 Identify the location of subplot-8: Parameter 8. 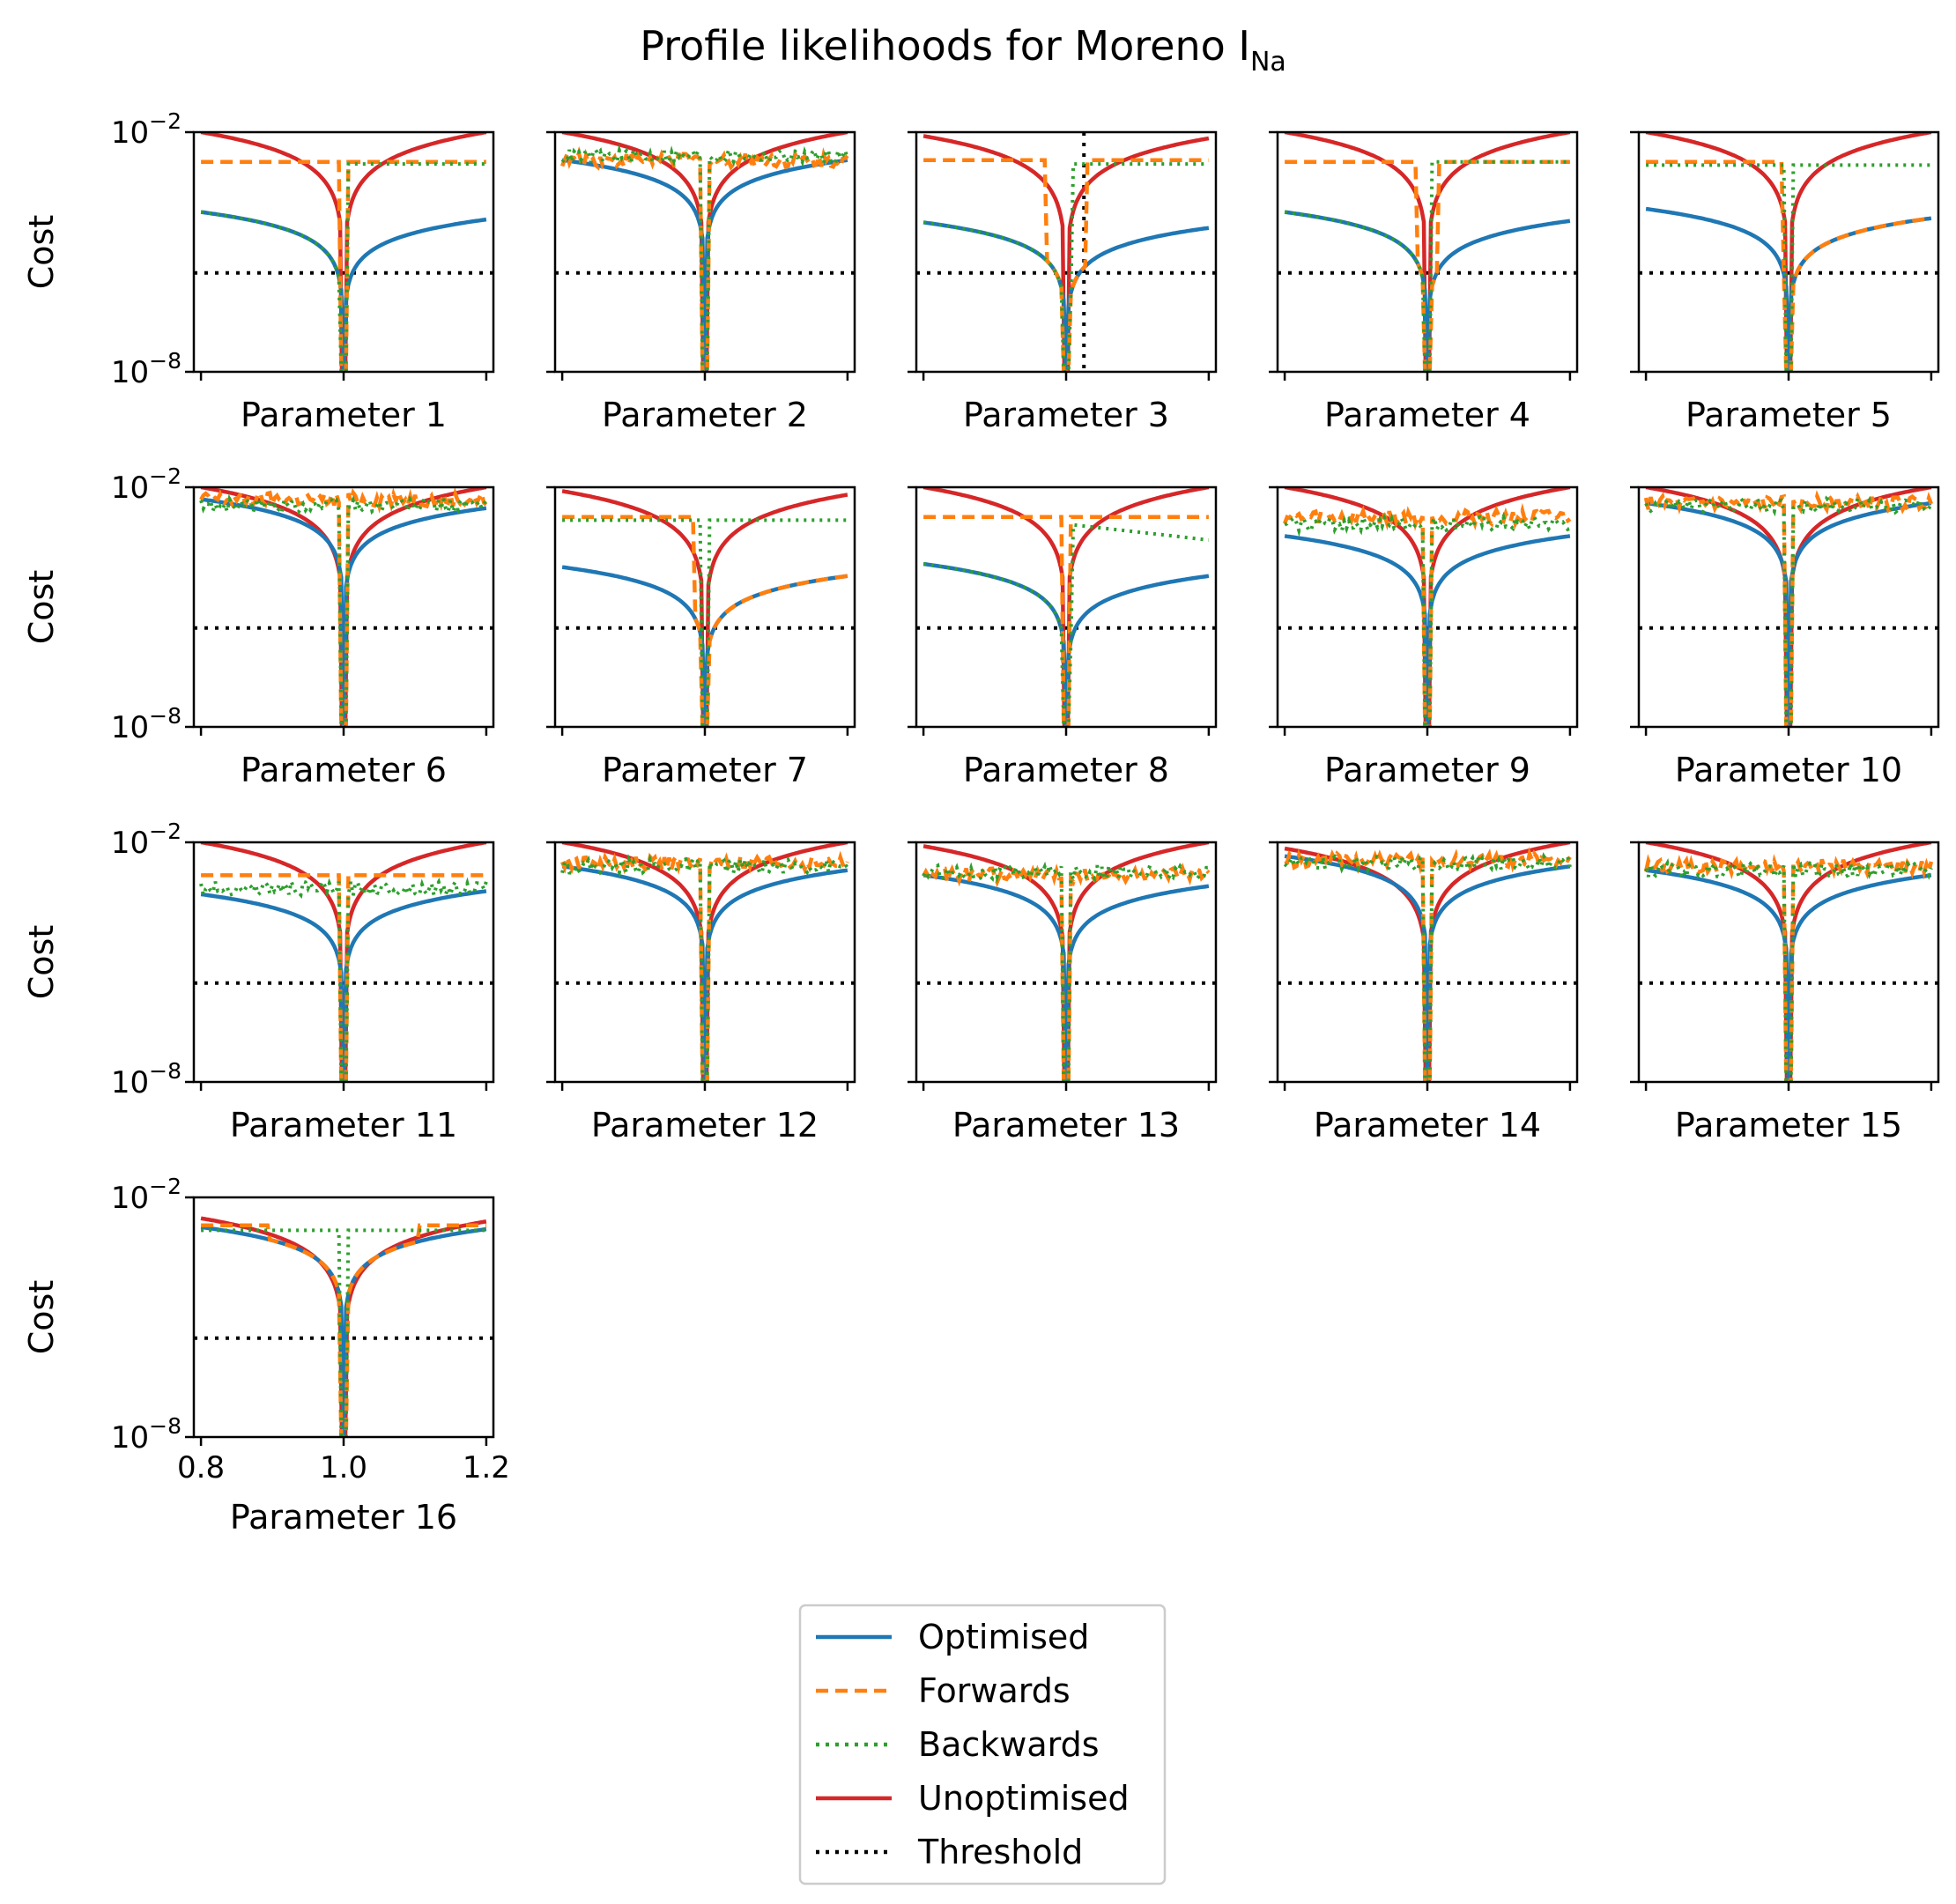
(1063, 637).